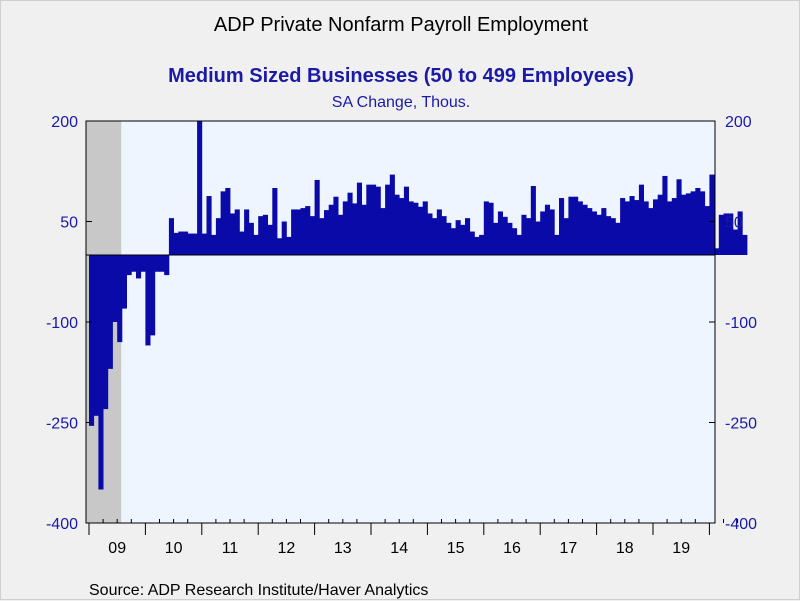 The height and width of the screenshot is (601, 800). I want to click on chart-title: ADP Private Nonfarm Payroll Employment, so click(401, 25).